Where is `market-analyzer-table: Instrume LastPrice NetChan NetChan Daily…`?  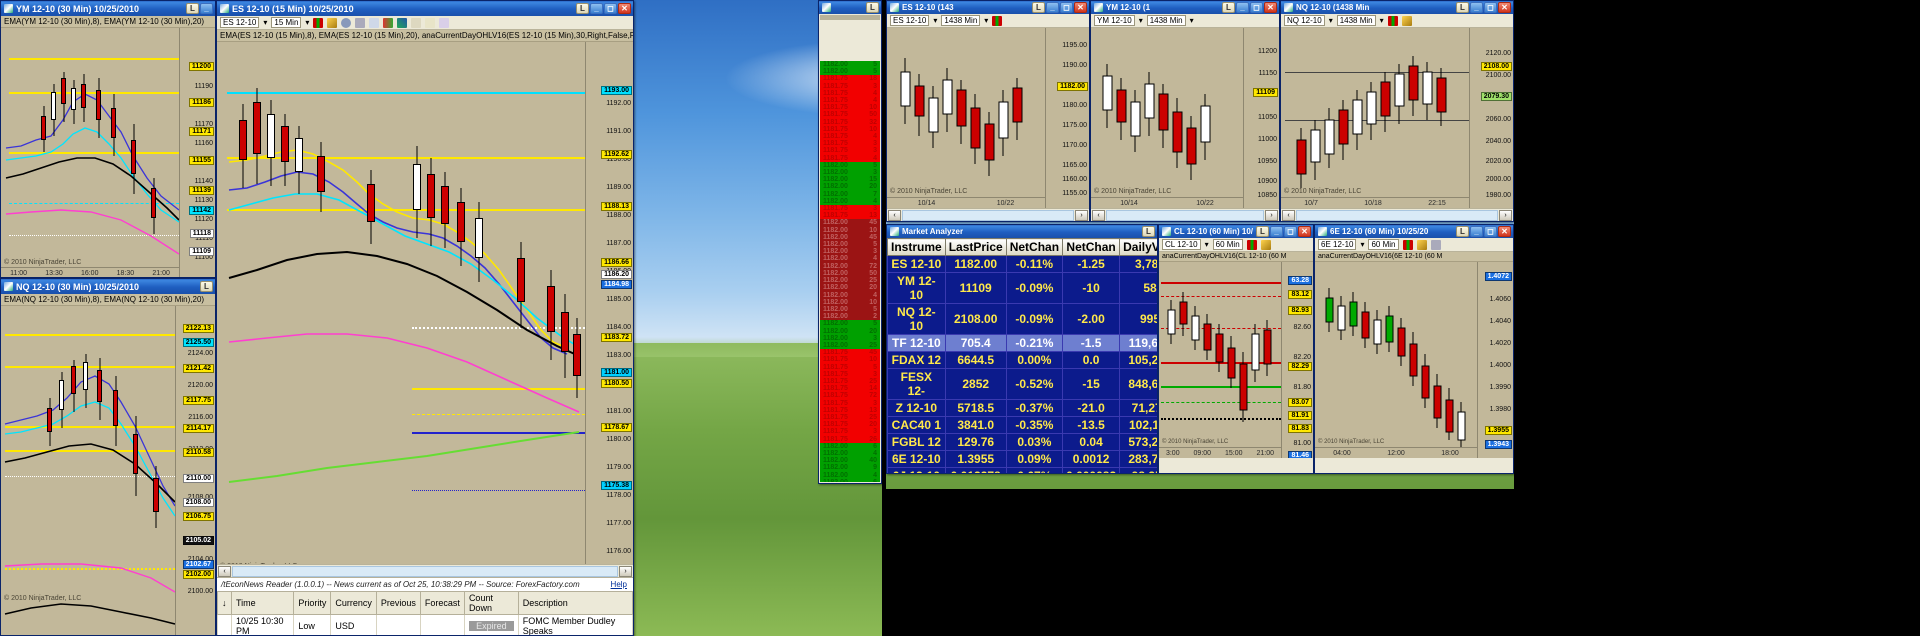
market-analyzer-table: Instrume LastPrice NetChan NetChan Daily… is located at coordinates (1022, 355).